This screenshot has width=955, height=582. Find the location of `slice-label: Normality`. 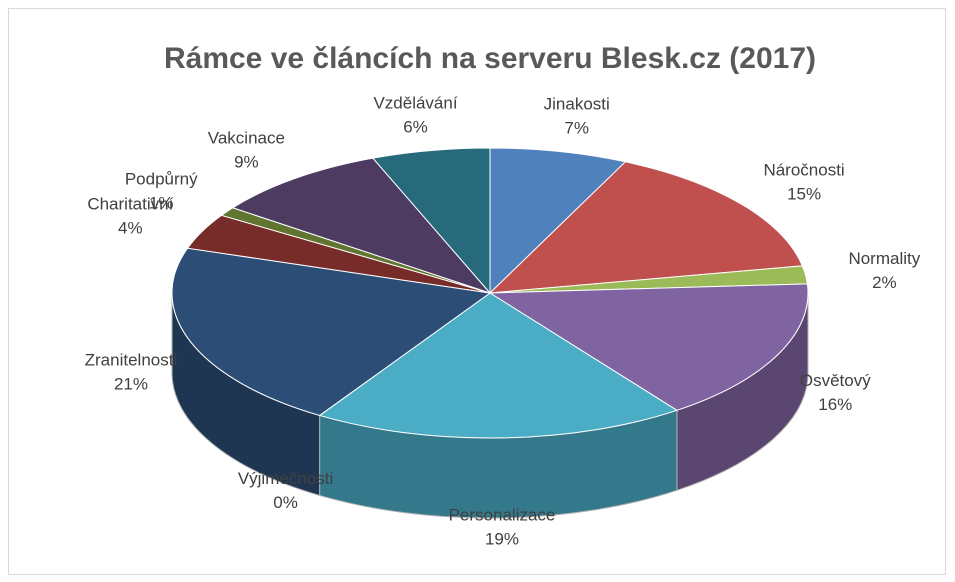

slice-label: Normality is located at coordinates (884, 258).